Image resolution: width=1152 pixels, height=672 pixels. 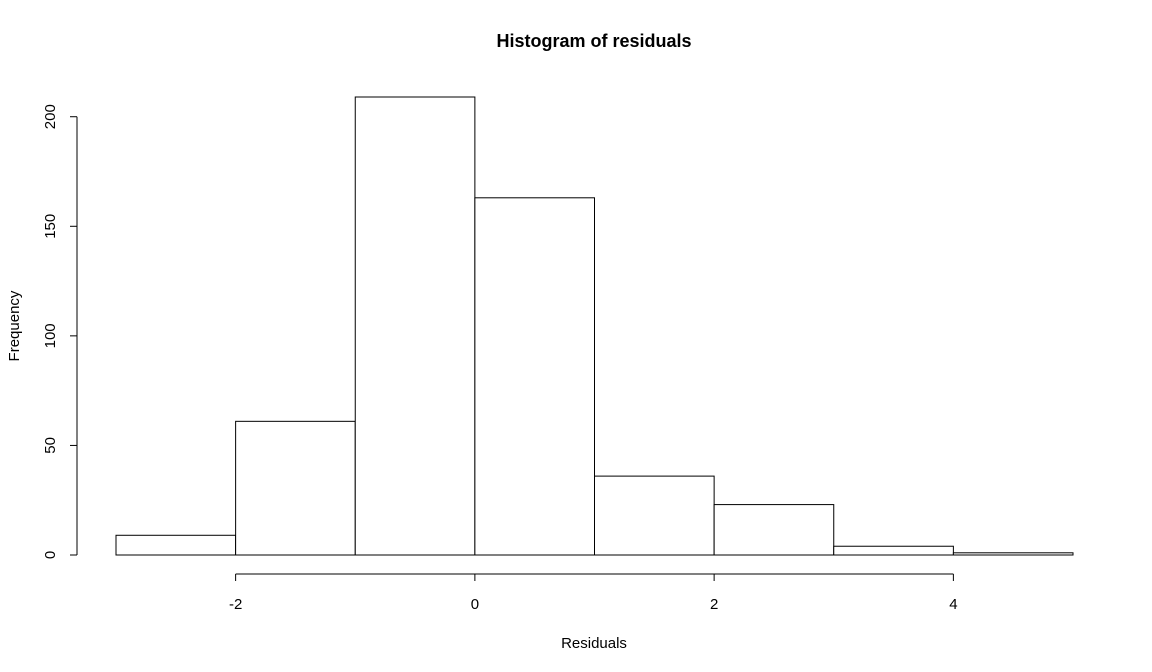 What do you see at coordinates (14, 325) in the screenshot?
I see `y-axis-label: Frequency` at bounding box center [14, 325].